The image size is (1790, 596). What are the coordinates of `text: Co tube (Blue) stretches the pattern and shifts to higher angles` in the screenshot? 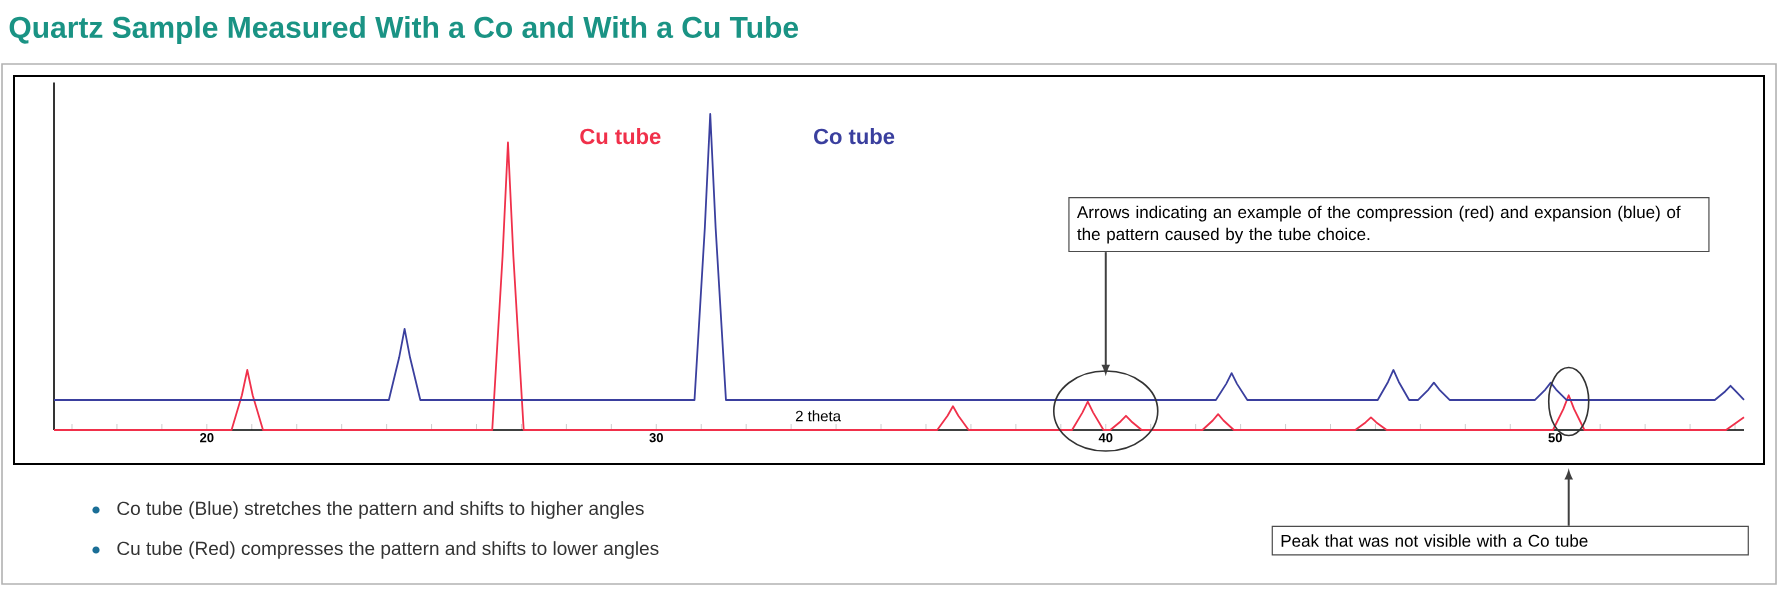 It's located at (380, 510).